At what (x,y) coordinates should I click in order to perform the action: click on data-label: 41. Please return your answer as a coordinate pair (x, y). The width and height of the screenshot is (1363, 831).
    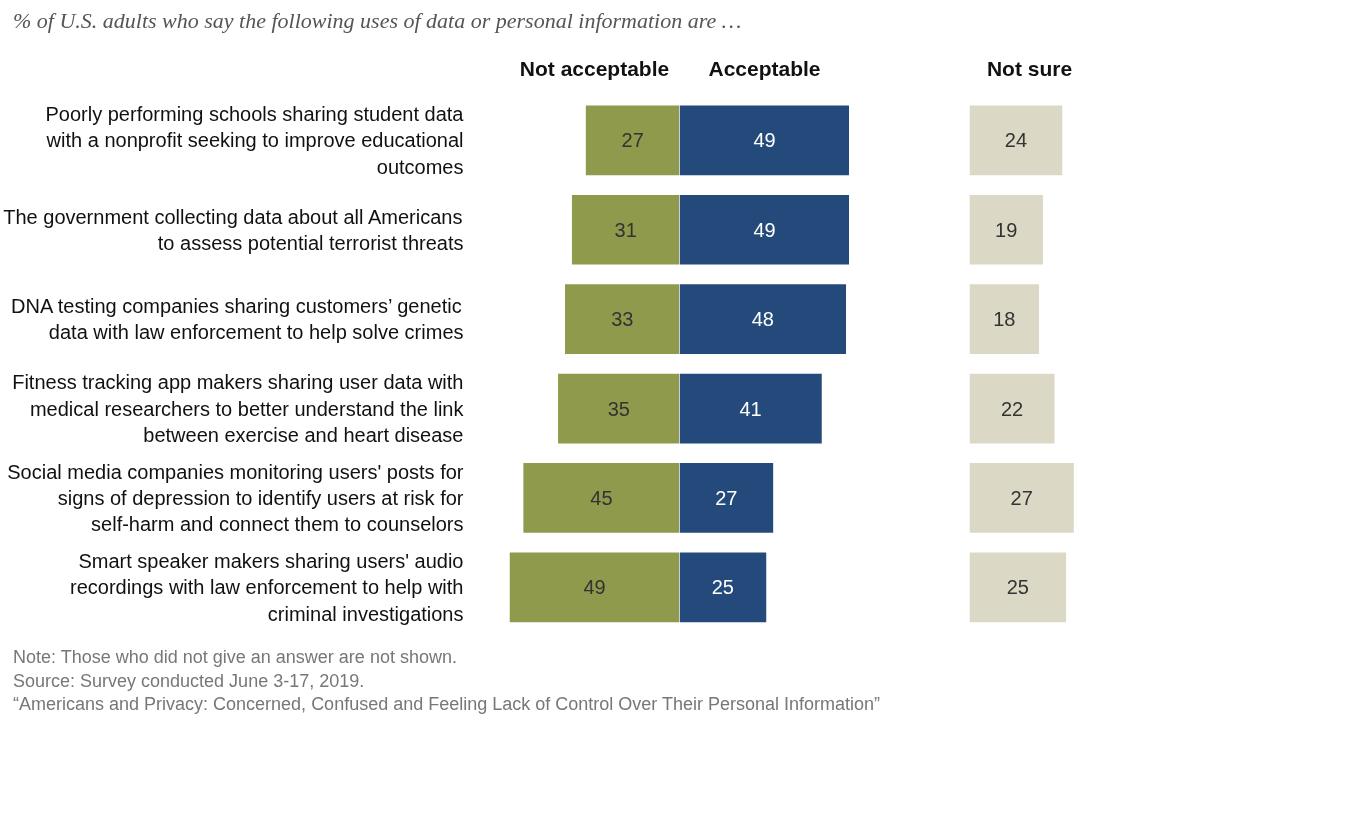
    Looking at the image, I should click on (750, 408).